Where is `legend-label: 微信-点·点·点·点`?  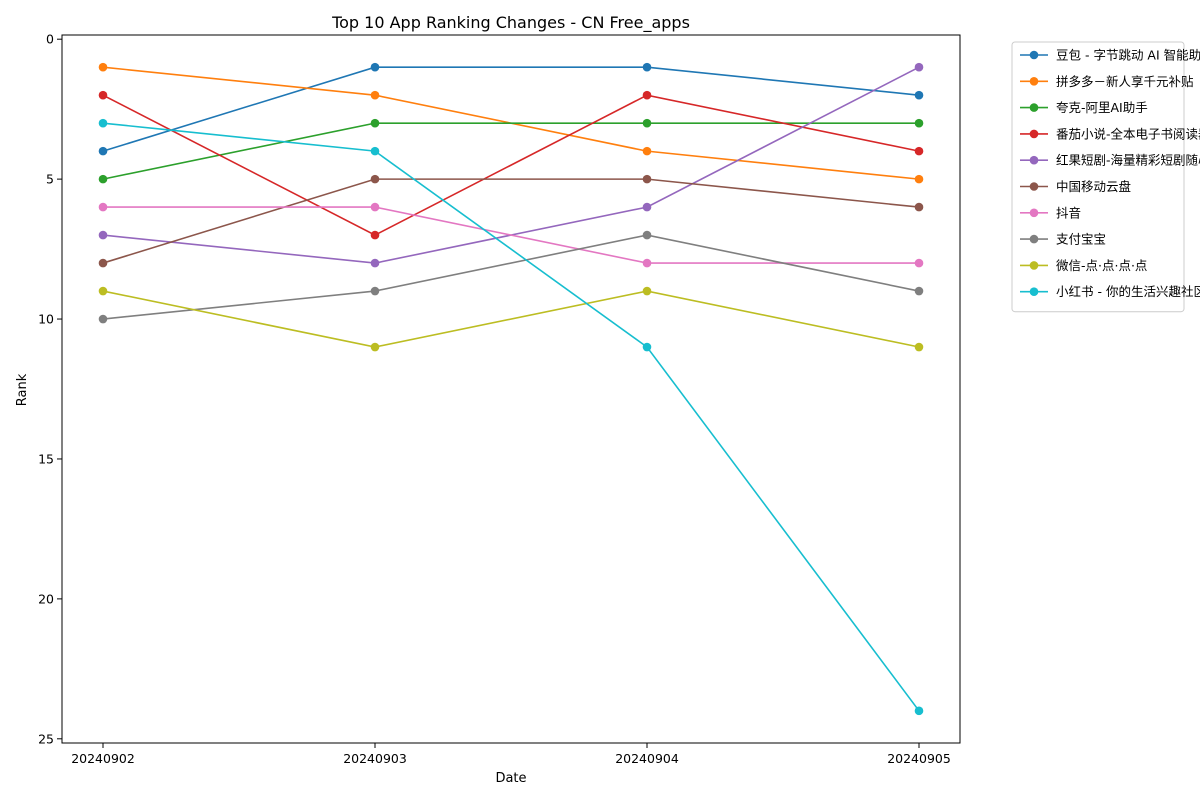 legend-label: 微信-点·点·点·点 is located at coordinates (1101, 265).